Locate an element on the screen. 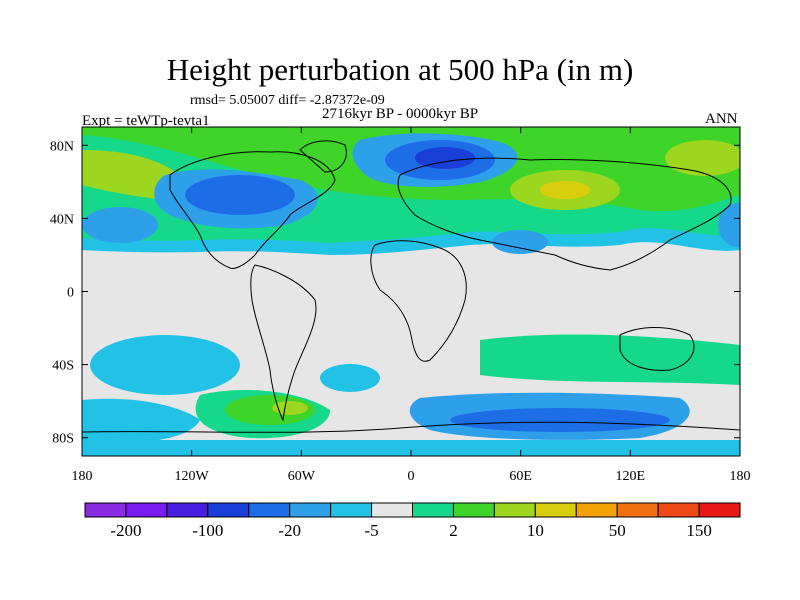 Image resolution: width=800 pixels, height=600 pixels. antarctica-coast is located at coordinates (411, 427).